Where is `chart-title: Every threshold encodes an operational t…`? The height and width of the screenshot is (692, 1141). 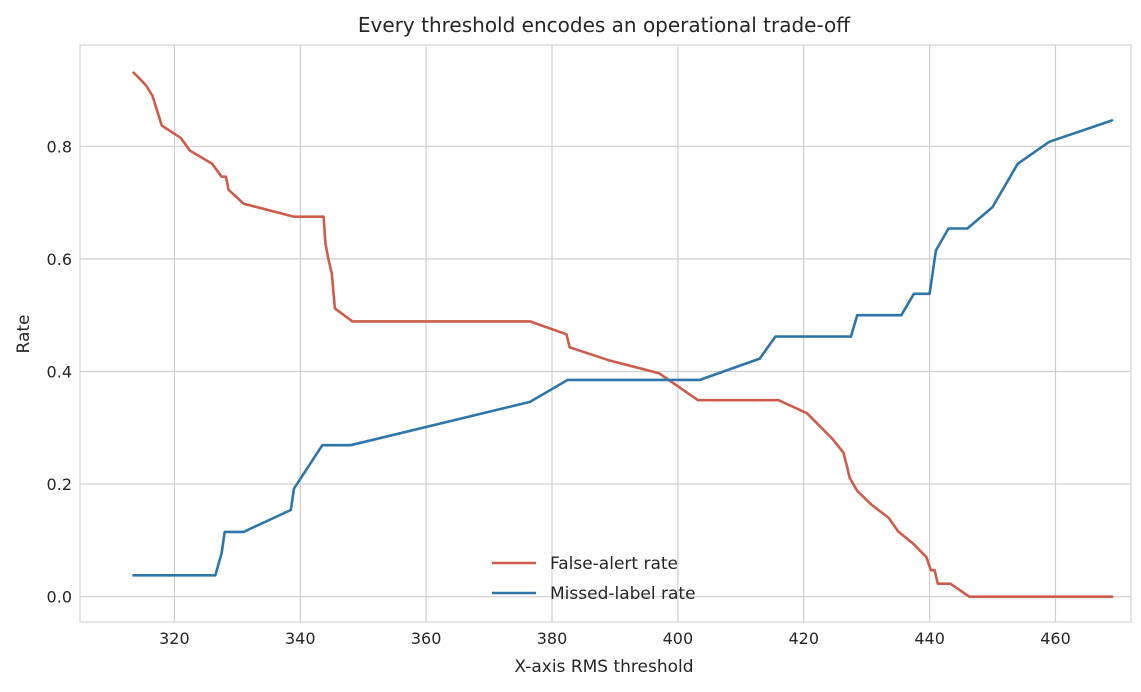 chart-title: Every threshold encodes an operational t… is located at coordinates (604, 25).